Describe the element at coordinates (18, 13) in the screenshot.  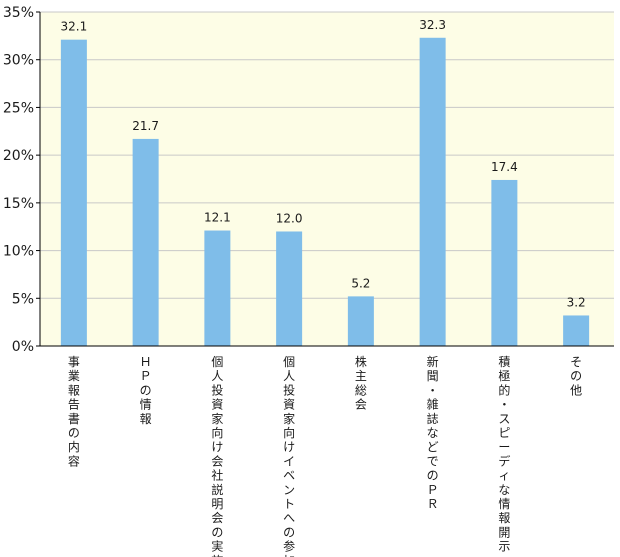
I see `y-tick-label: 35%` at that location.